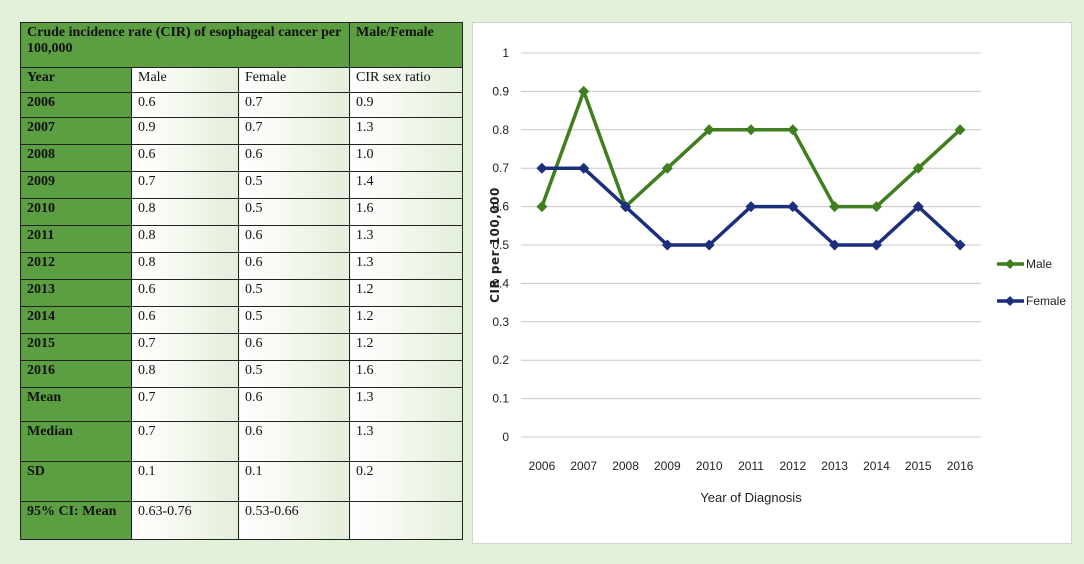 The image size is (1084, 564). What do you see at coordinates (294, 481) in the screenshot?
I see `female-value: 0.1` at bounding box center [294, 481].